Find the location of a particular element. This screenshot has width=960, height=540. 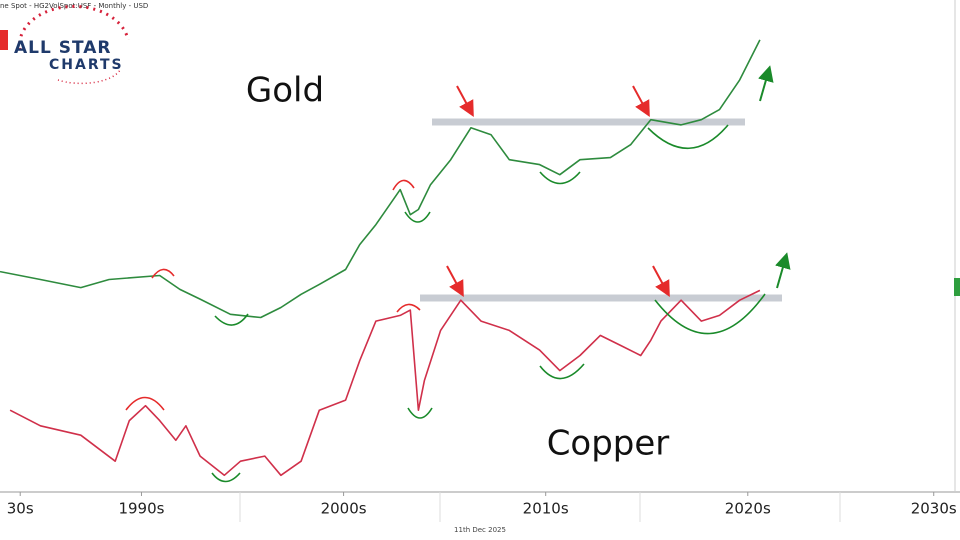

x-tick-label: 1990s is located at coordinates (141, 509).